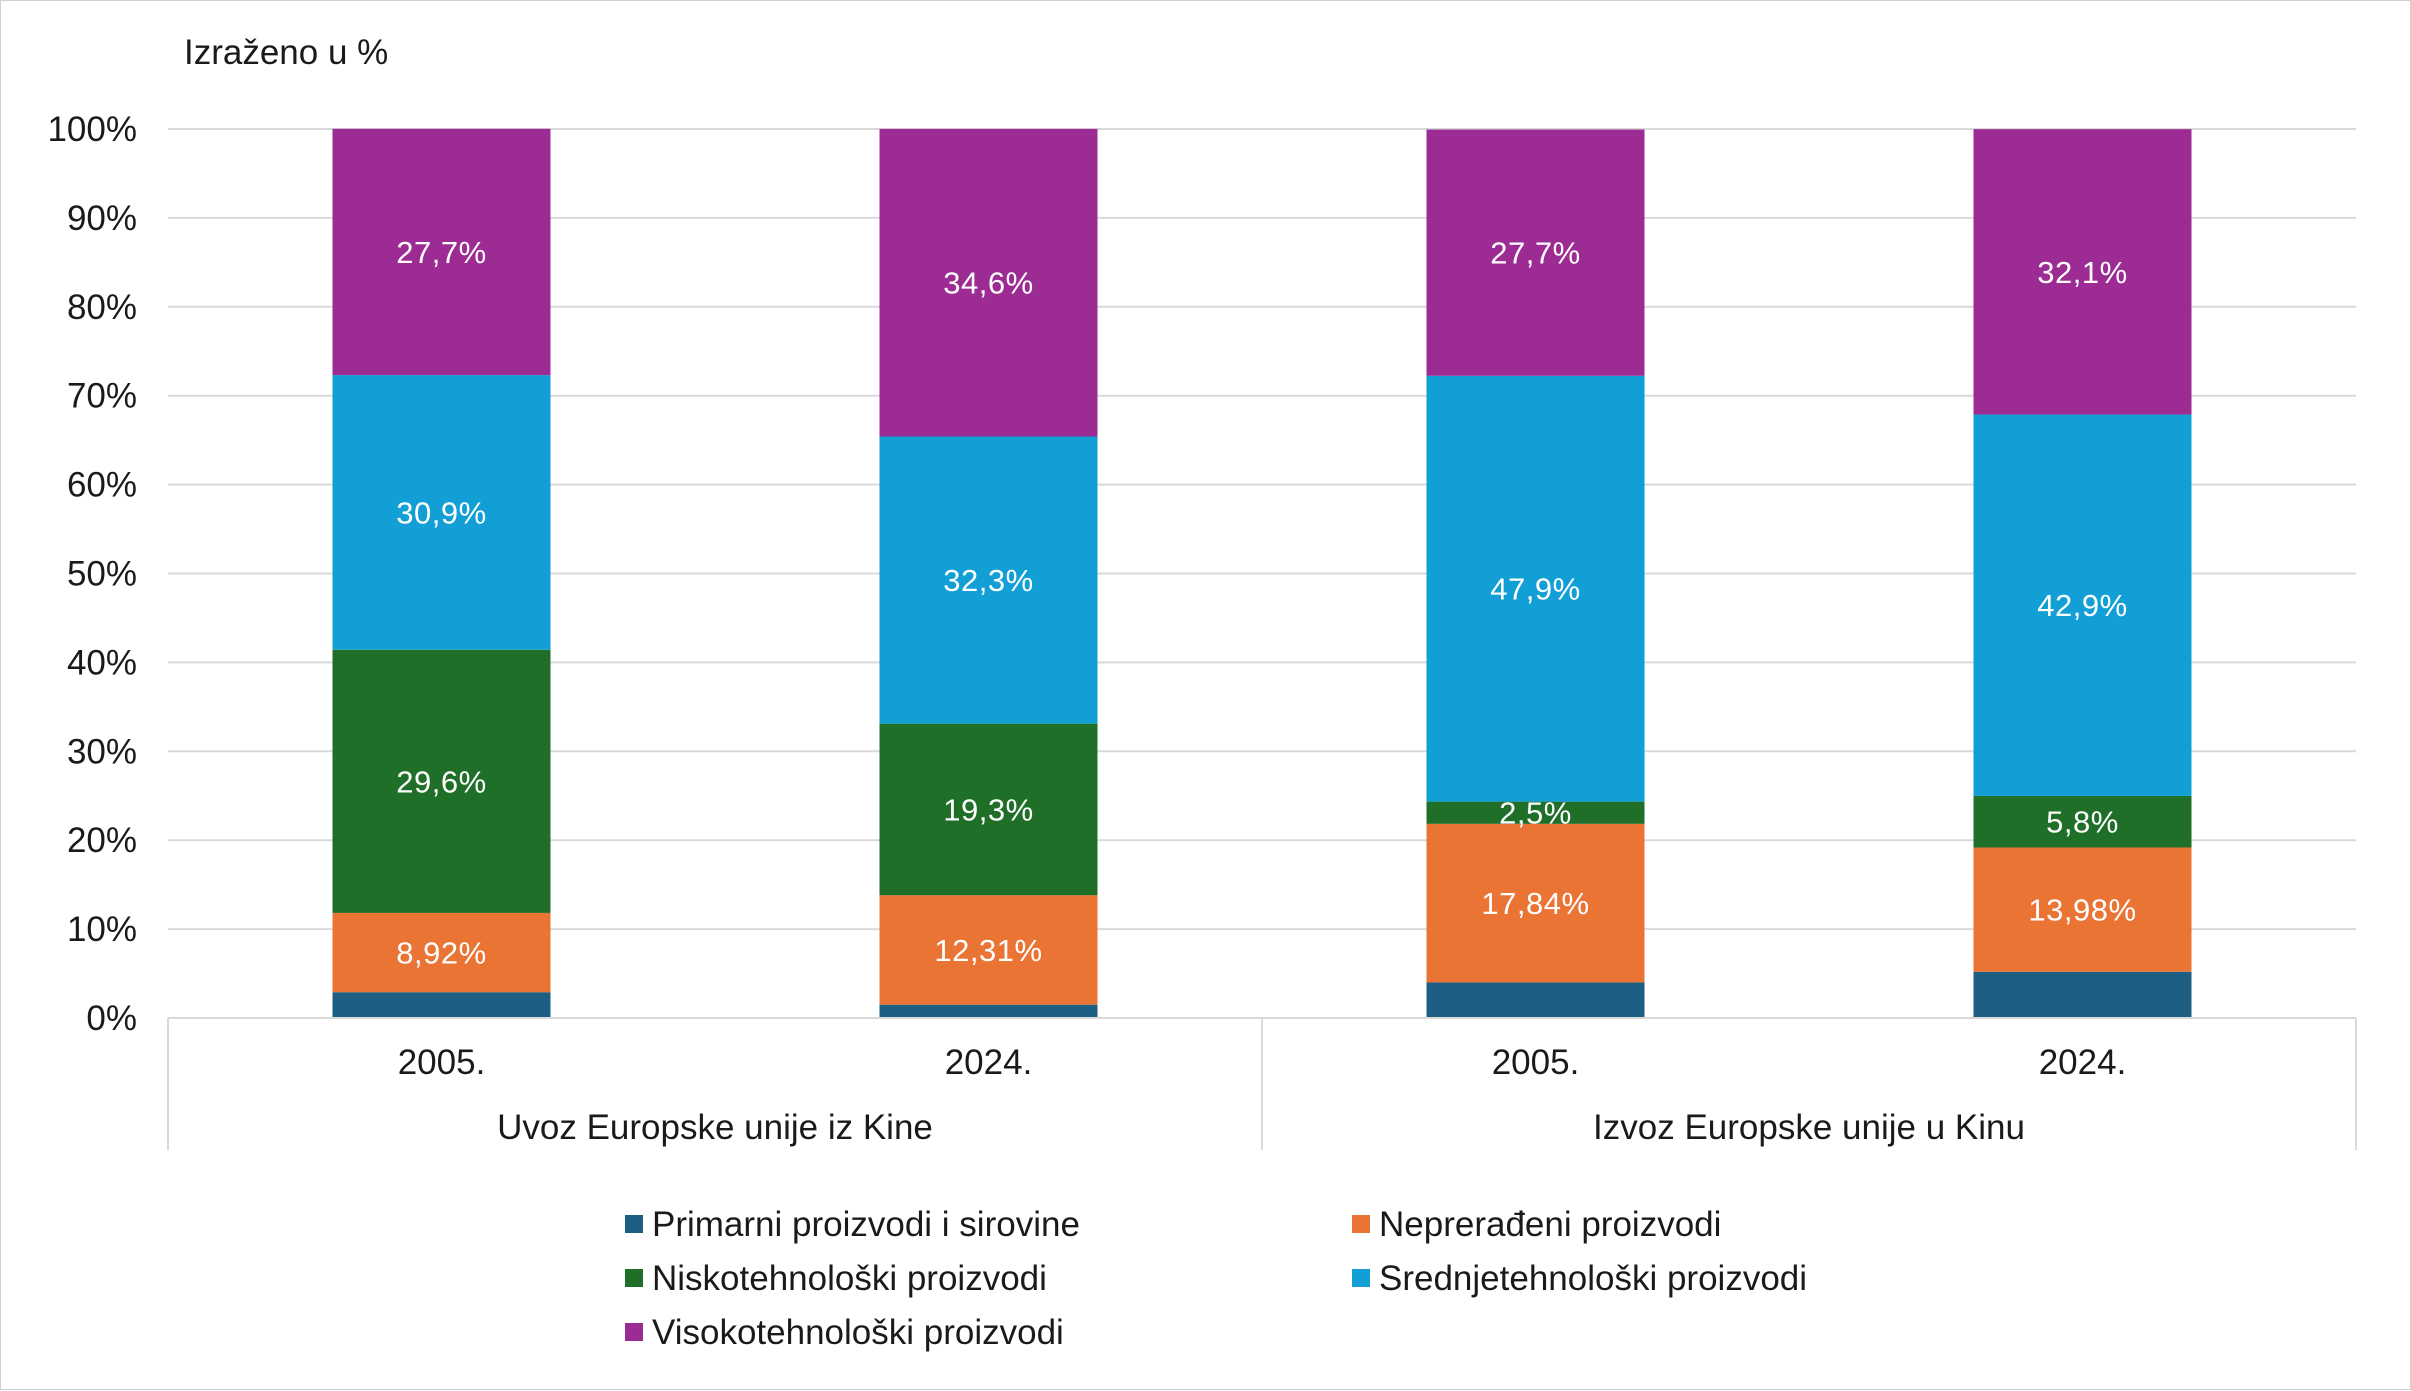 The width and height of the screenshot is (2411, 1391). I want to click on y-tick-label: 0%, so click(111, 1018).